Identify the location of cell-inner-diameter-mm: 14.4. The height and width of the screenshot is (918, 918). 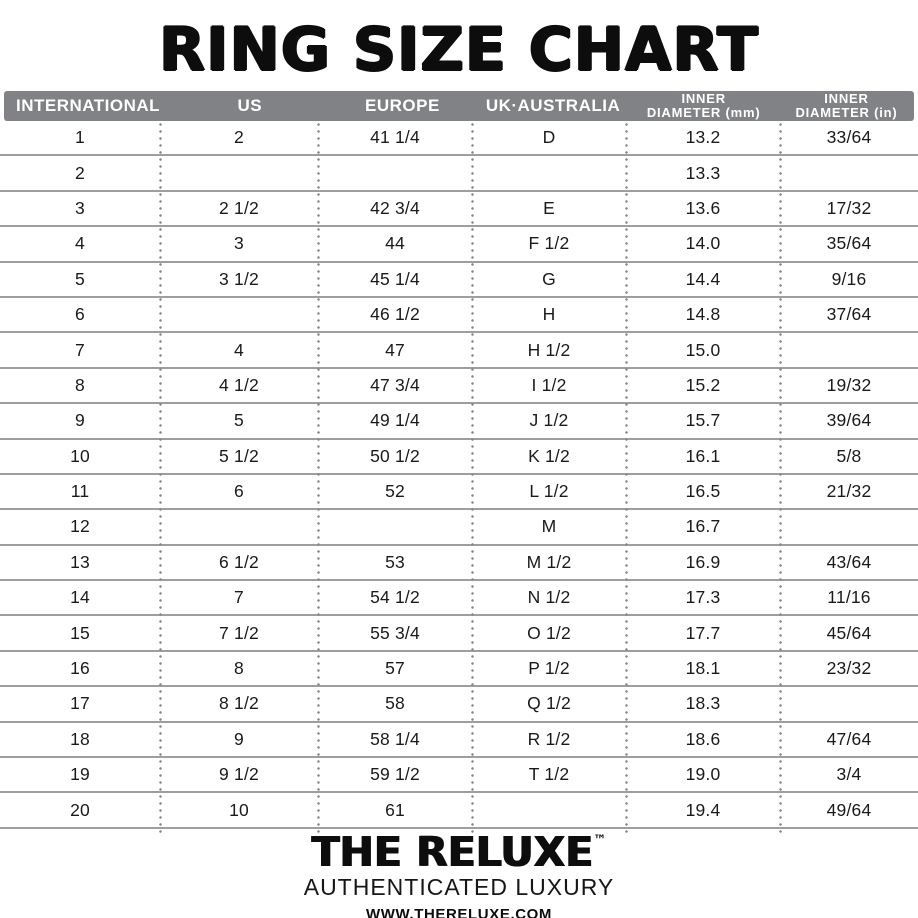
(703, 278).